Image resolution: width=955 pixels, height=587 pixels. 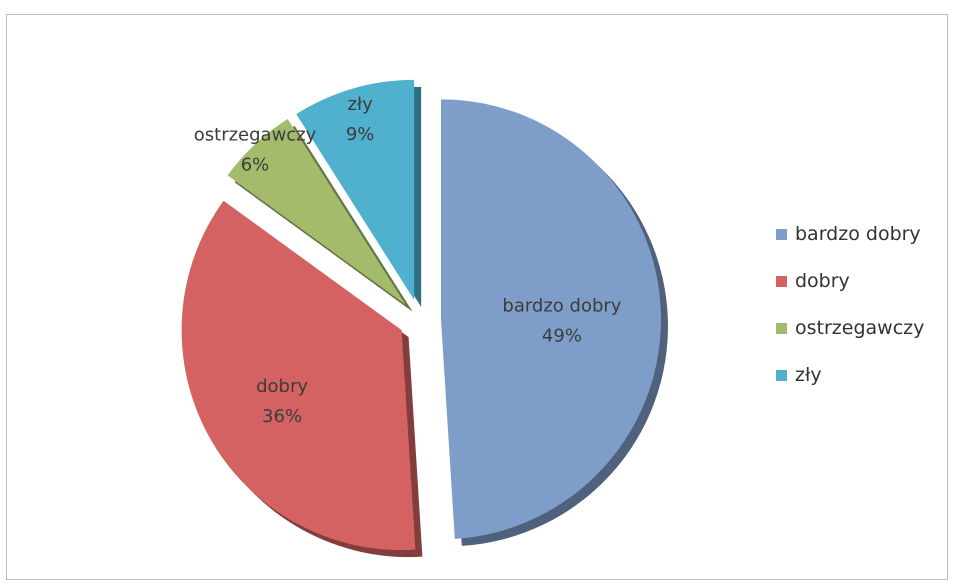 What do you see at coordinates (781, 375) in the screenshot?
I see `legend-swatch-zly` at bounding box center [781, 375].